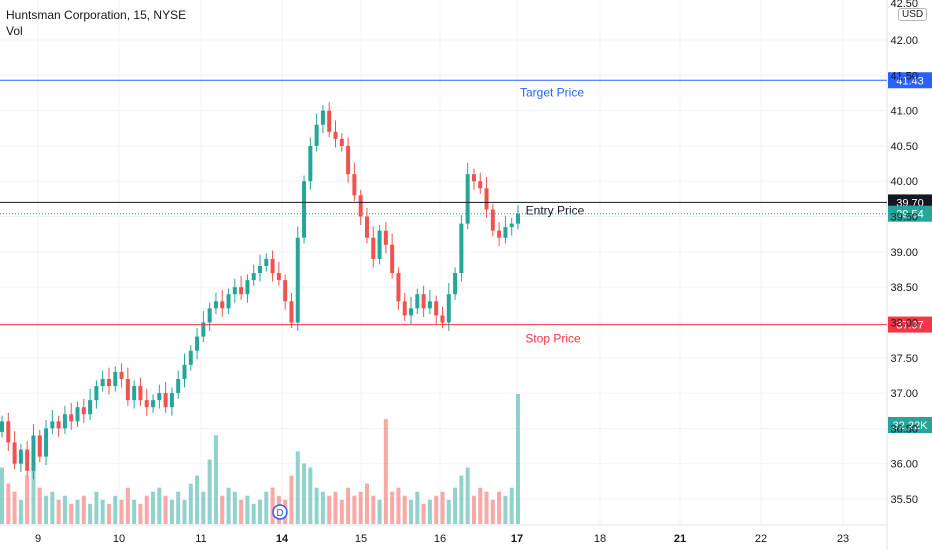  Describe the element at coordinates (200, 539) in the screenshot. I see `x-tick-label: 11` at that location.